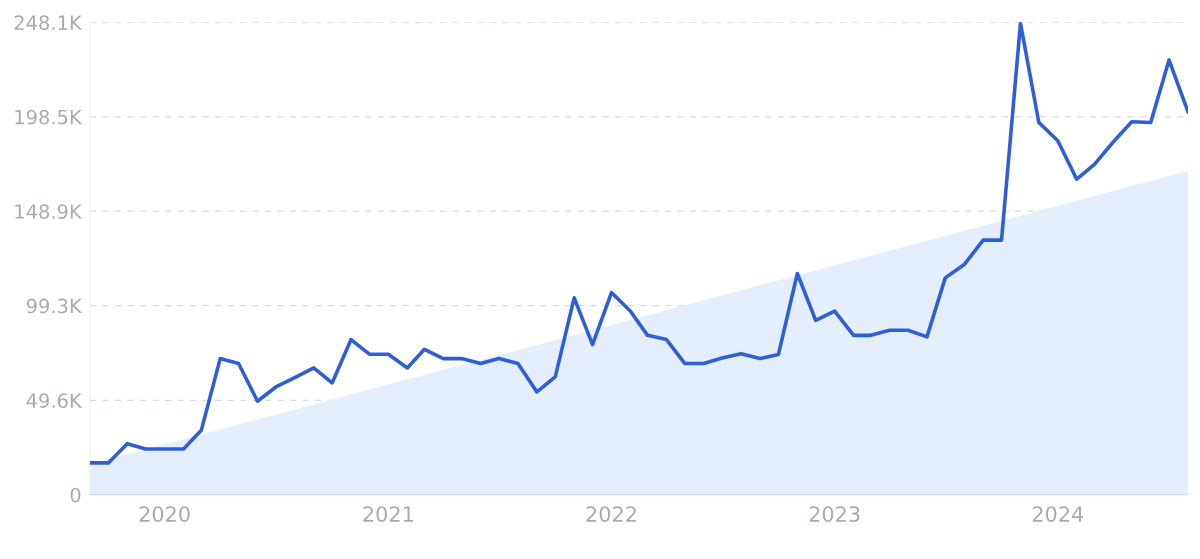  Describe the element at coordinates (54, 400) in the screenshot. I see `y-tick-label: 49.6K` at that location.